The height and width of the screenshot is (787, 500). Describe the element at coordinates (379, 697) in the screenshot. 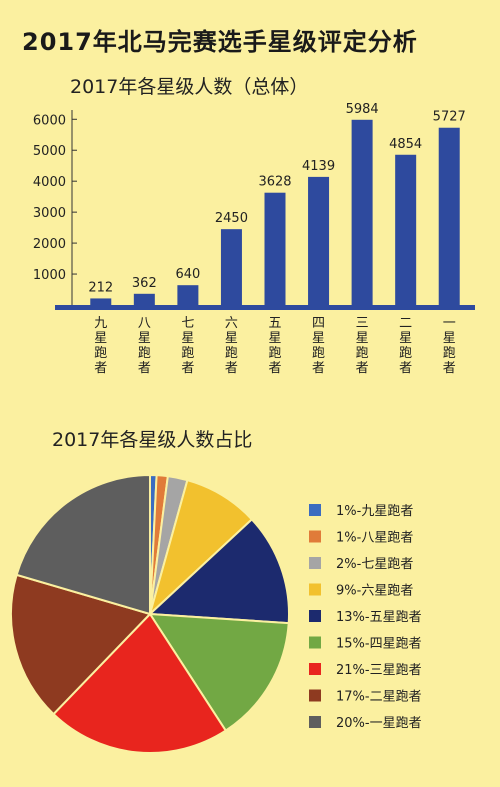

I see `legend-label: 17%-二星跑者` at that location.